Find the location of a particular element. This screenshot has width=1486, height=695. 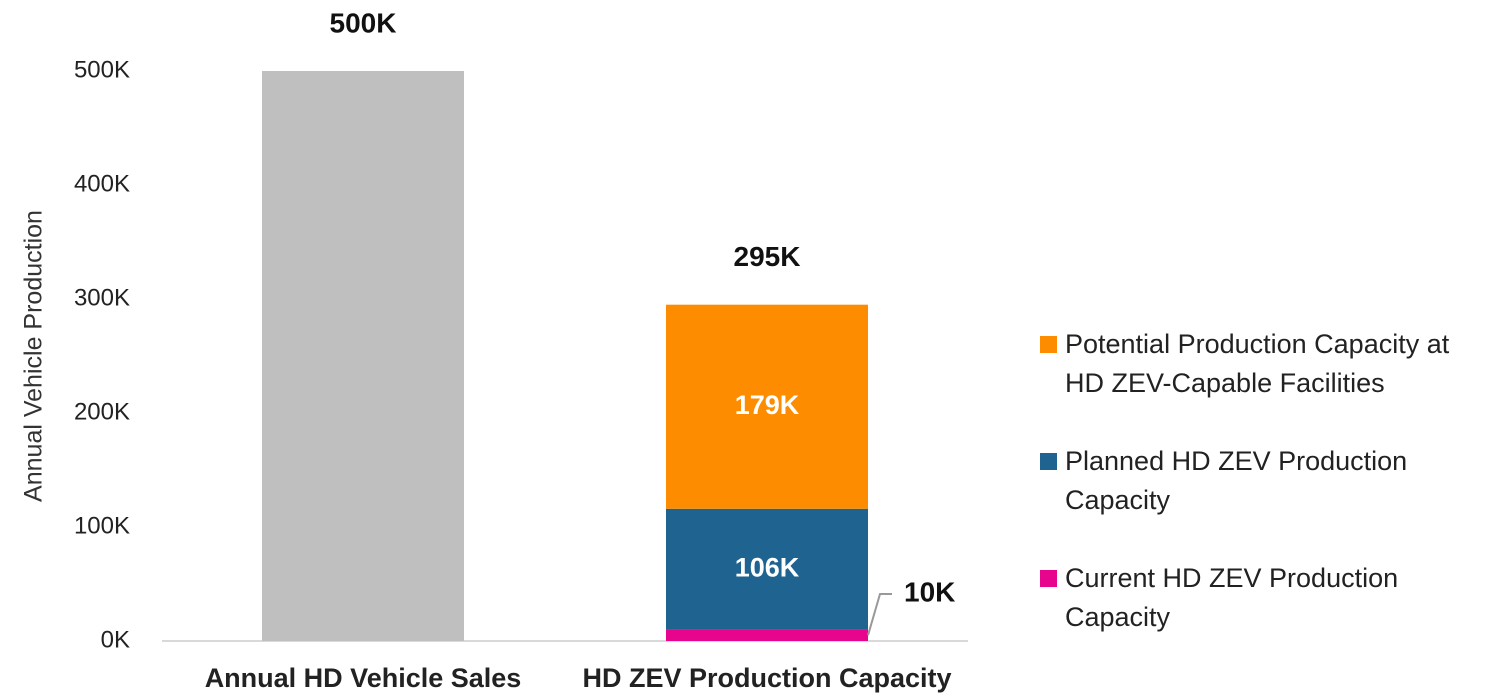

y-tick-label: 400K is located at coordinates (102, 183).